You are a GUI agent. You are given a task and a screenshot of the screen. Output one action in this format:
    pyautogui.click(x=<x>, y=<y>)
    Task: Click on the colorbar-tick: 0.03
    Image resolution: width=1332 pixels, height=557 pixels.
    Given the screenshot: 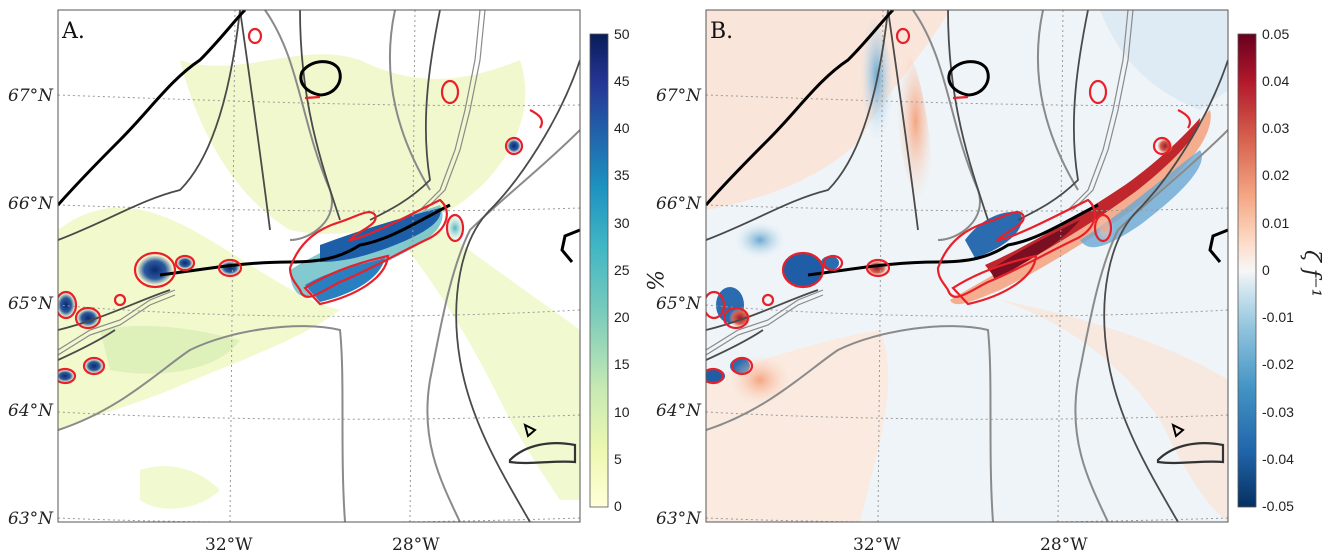 What is the action you would take?
    pyautogui.click(x=1275, y=128)
    